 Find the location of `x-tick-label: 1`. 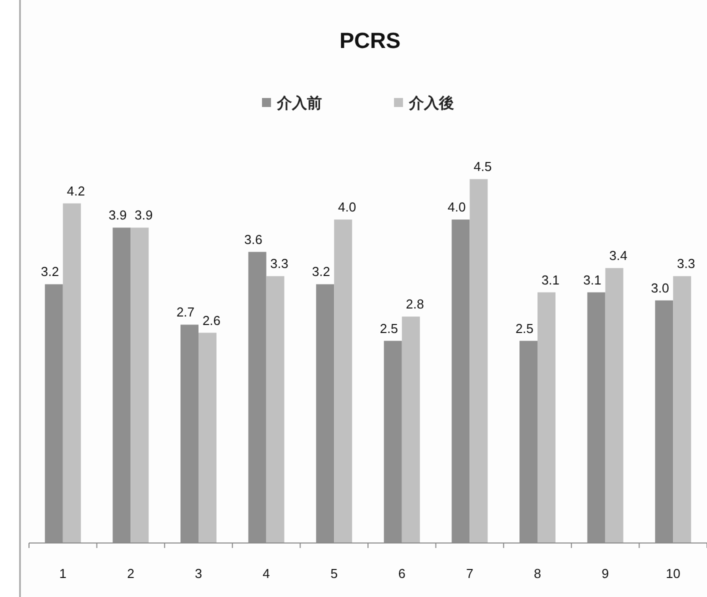

x-tick-label: 1 is located at coordinates (63, 573).